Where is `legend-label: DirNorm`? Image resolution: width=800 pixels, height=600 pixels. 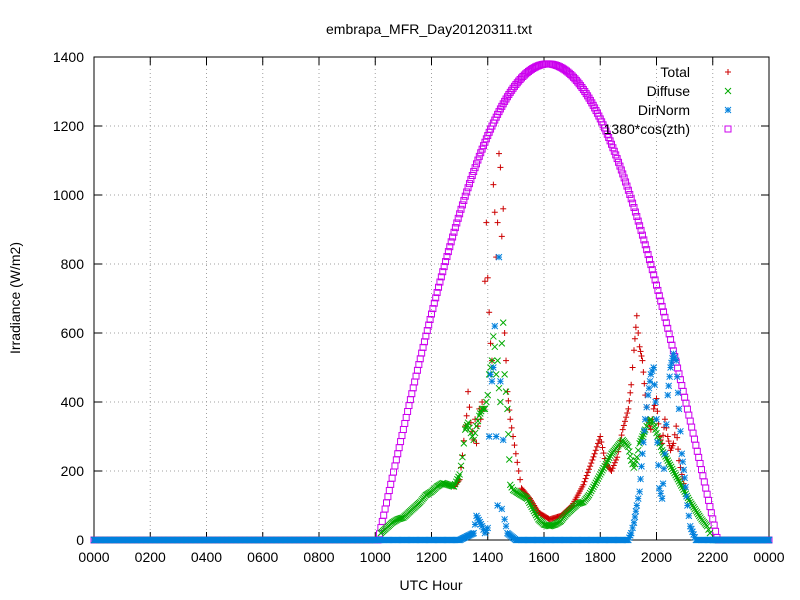
legend-label: DirNorm is located at coordinates (664, 110).